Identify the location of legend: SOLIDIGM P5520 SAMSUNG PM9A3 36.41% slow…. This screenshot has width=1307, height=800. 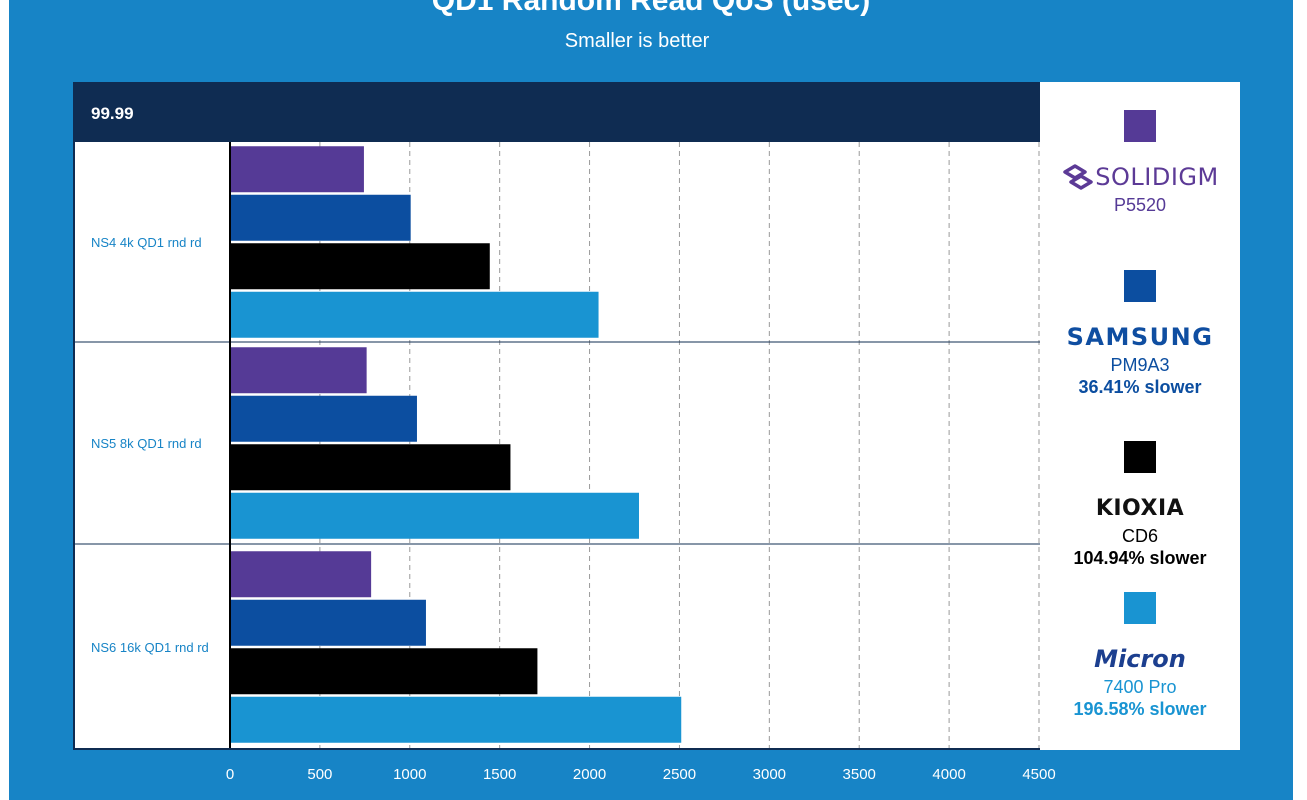
(1140, 416).